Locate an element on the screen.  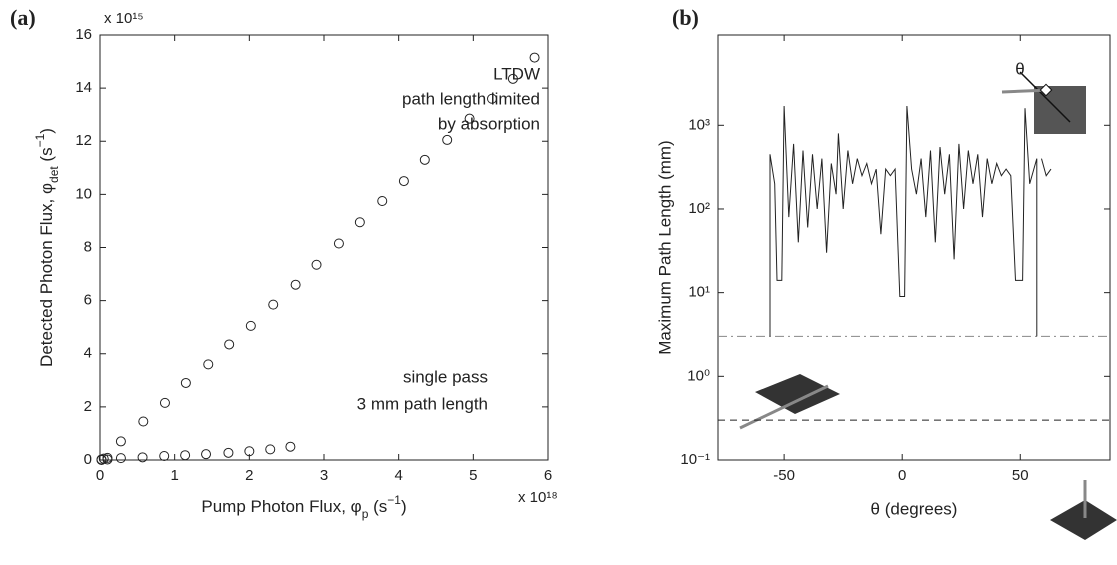
x-tick-label: 2 is located at coordinates (249, 475).